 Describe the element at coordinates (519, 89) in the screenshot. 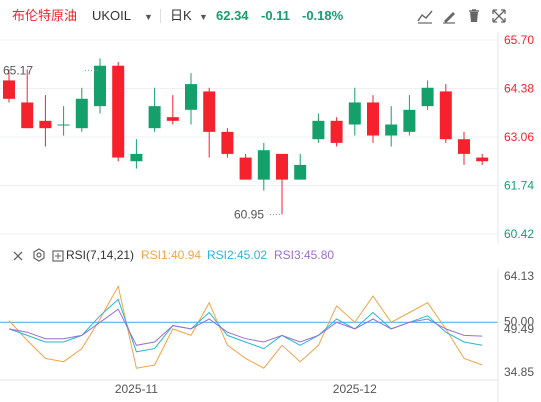

I see `price-tick-label: 64.38` at that location.